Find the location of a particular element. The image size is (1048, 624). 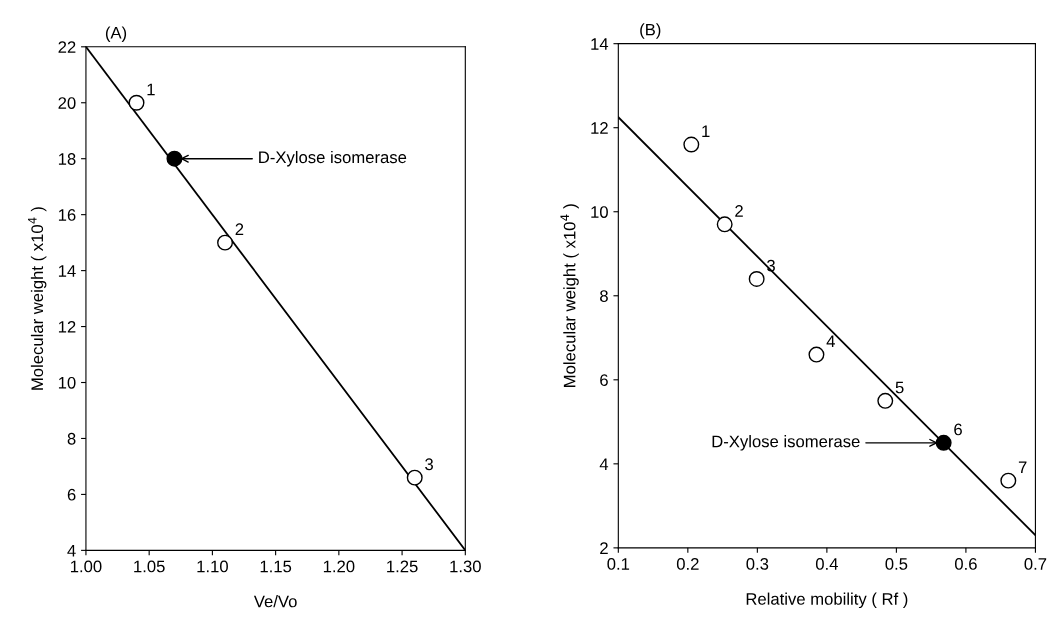

x-tick-label: 0.3 is located at coordinates (757, 564).